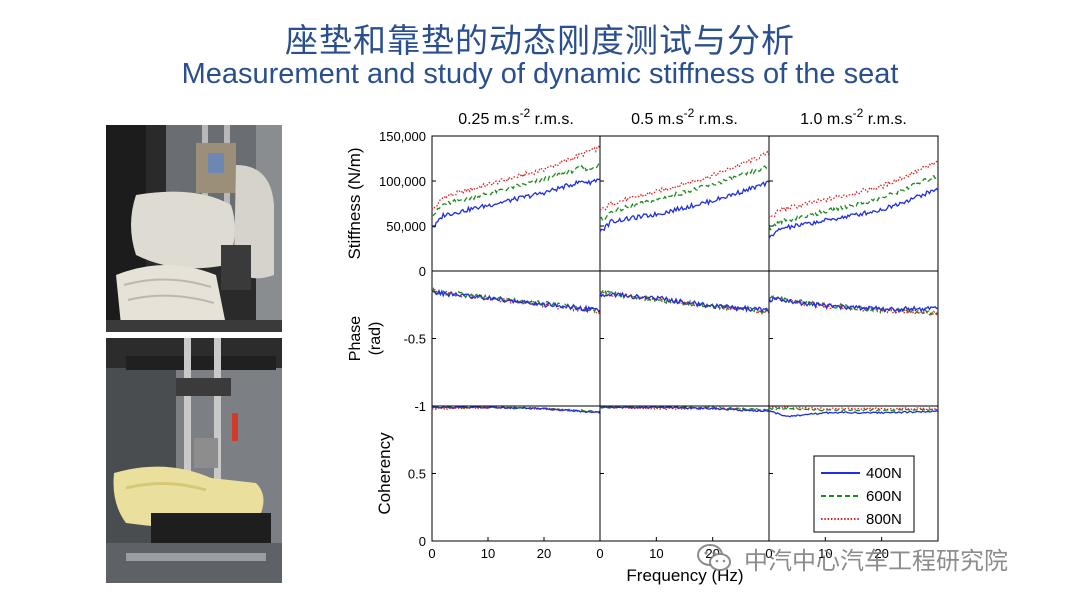  Describe the element at coordinates (420, 406) in the screenshot. I see `ytick-label-phase: -1` at that location.